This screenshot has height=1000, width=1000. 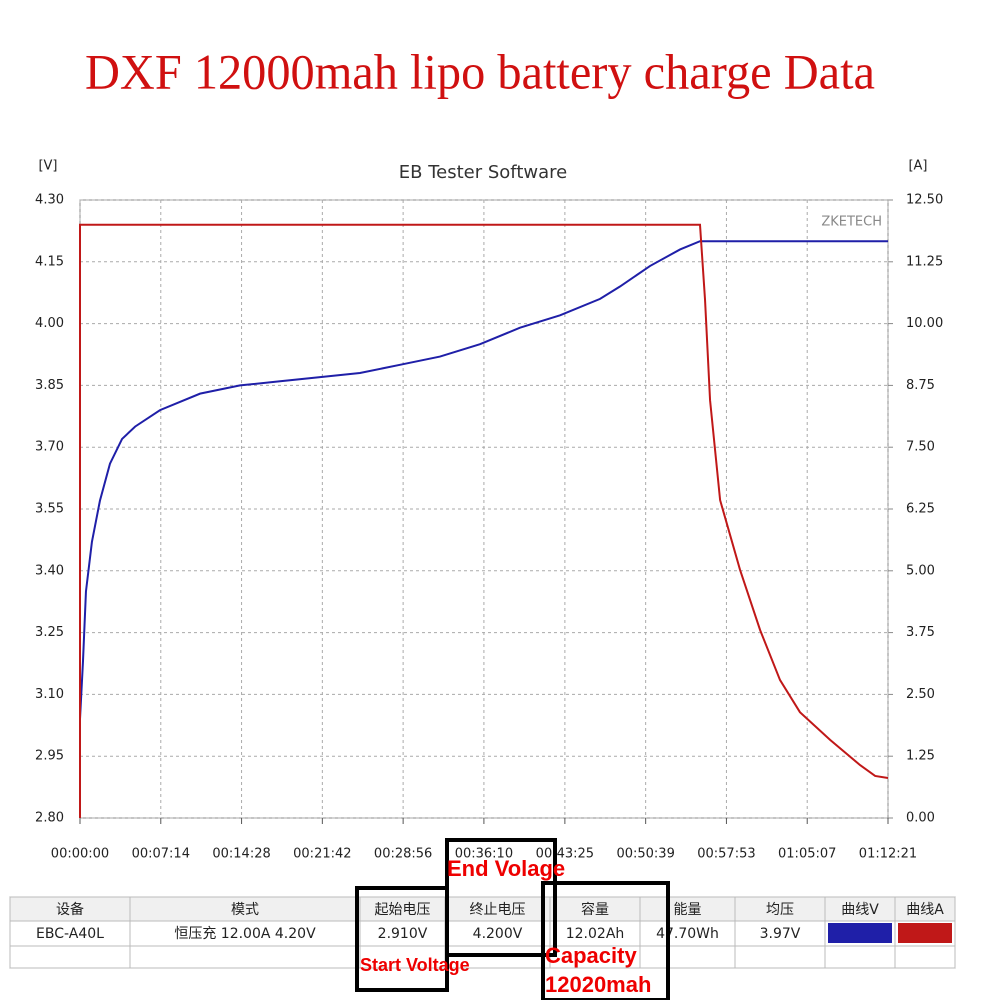 I want to click on annotation: Capacity, so click(x=591, y=955).